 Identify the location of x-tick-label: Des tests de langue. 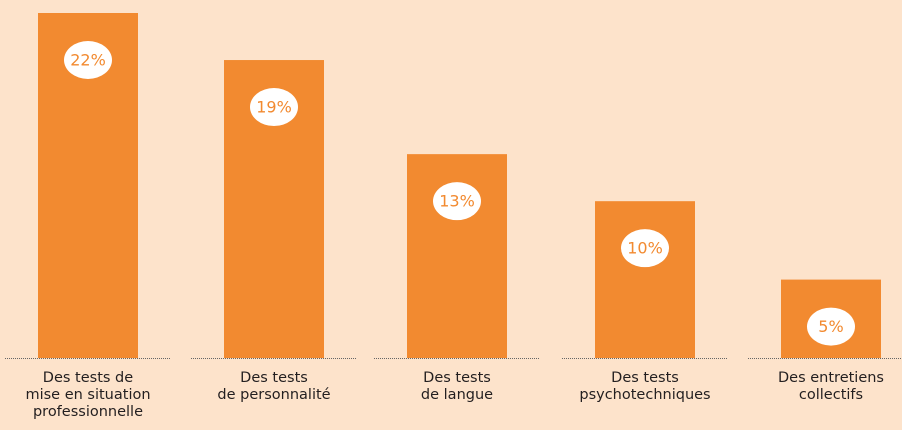
(457, 386).